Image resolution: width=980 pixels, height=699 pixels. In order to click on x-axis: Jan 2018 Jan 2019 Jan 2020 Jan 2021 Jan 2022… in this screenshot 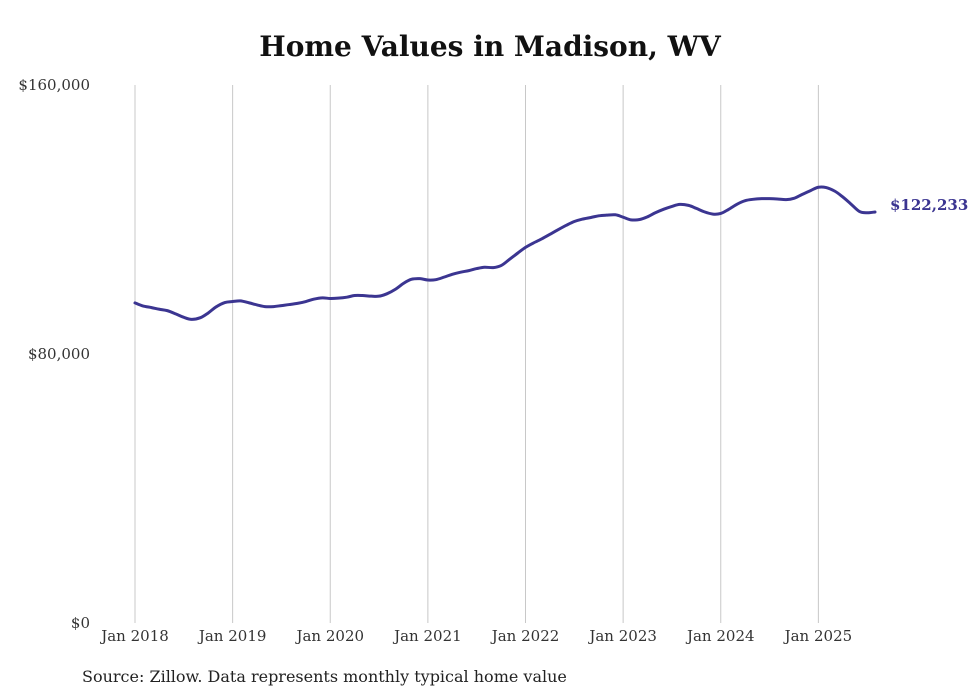, I will do `click(475, 636)`.